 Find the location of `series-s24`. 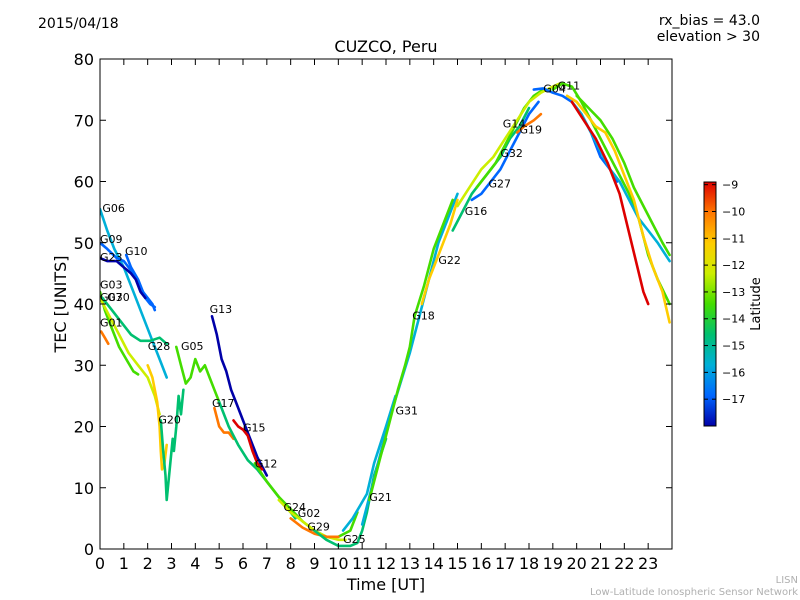

series-s24 is located at coordinates (623, 175).